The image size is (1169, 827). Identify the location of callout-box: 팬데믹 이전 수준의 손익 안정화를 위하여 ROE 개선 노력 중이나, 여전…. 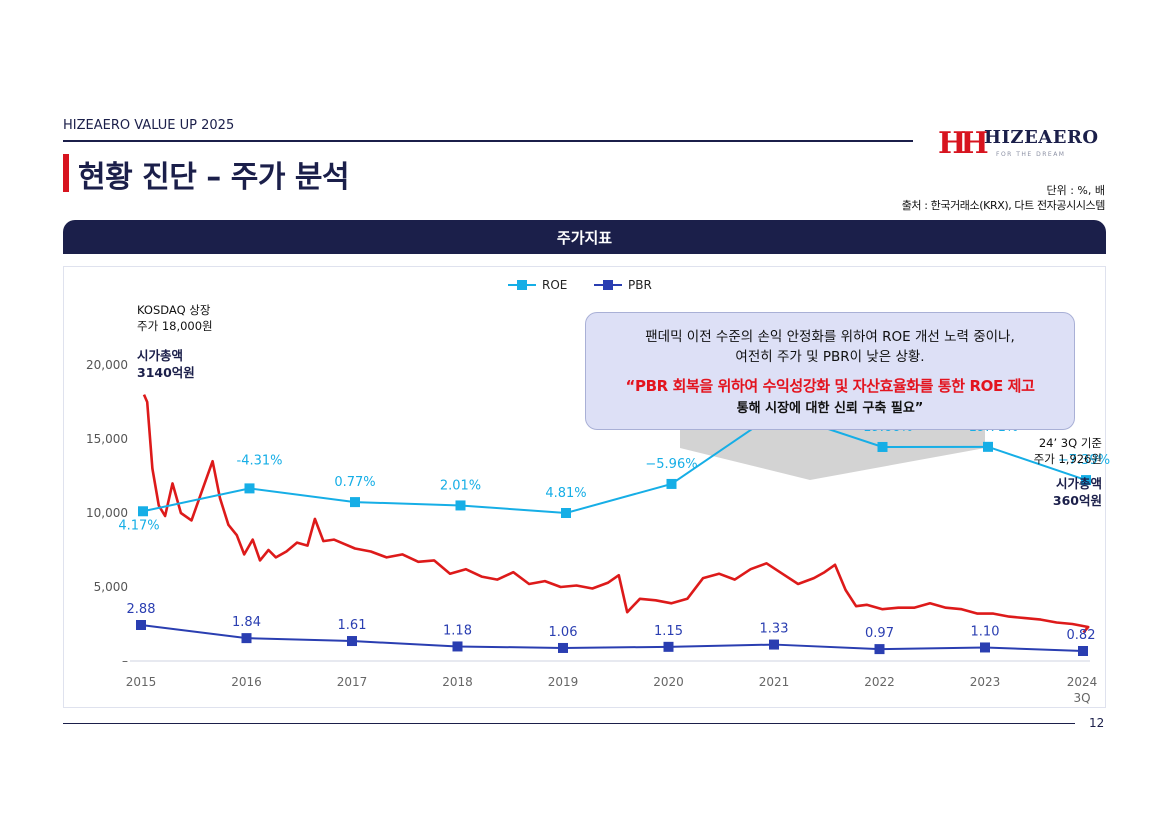
(830, 371).